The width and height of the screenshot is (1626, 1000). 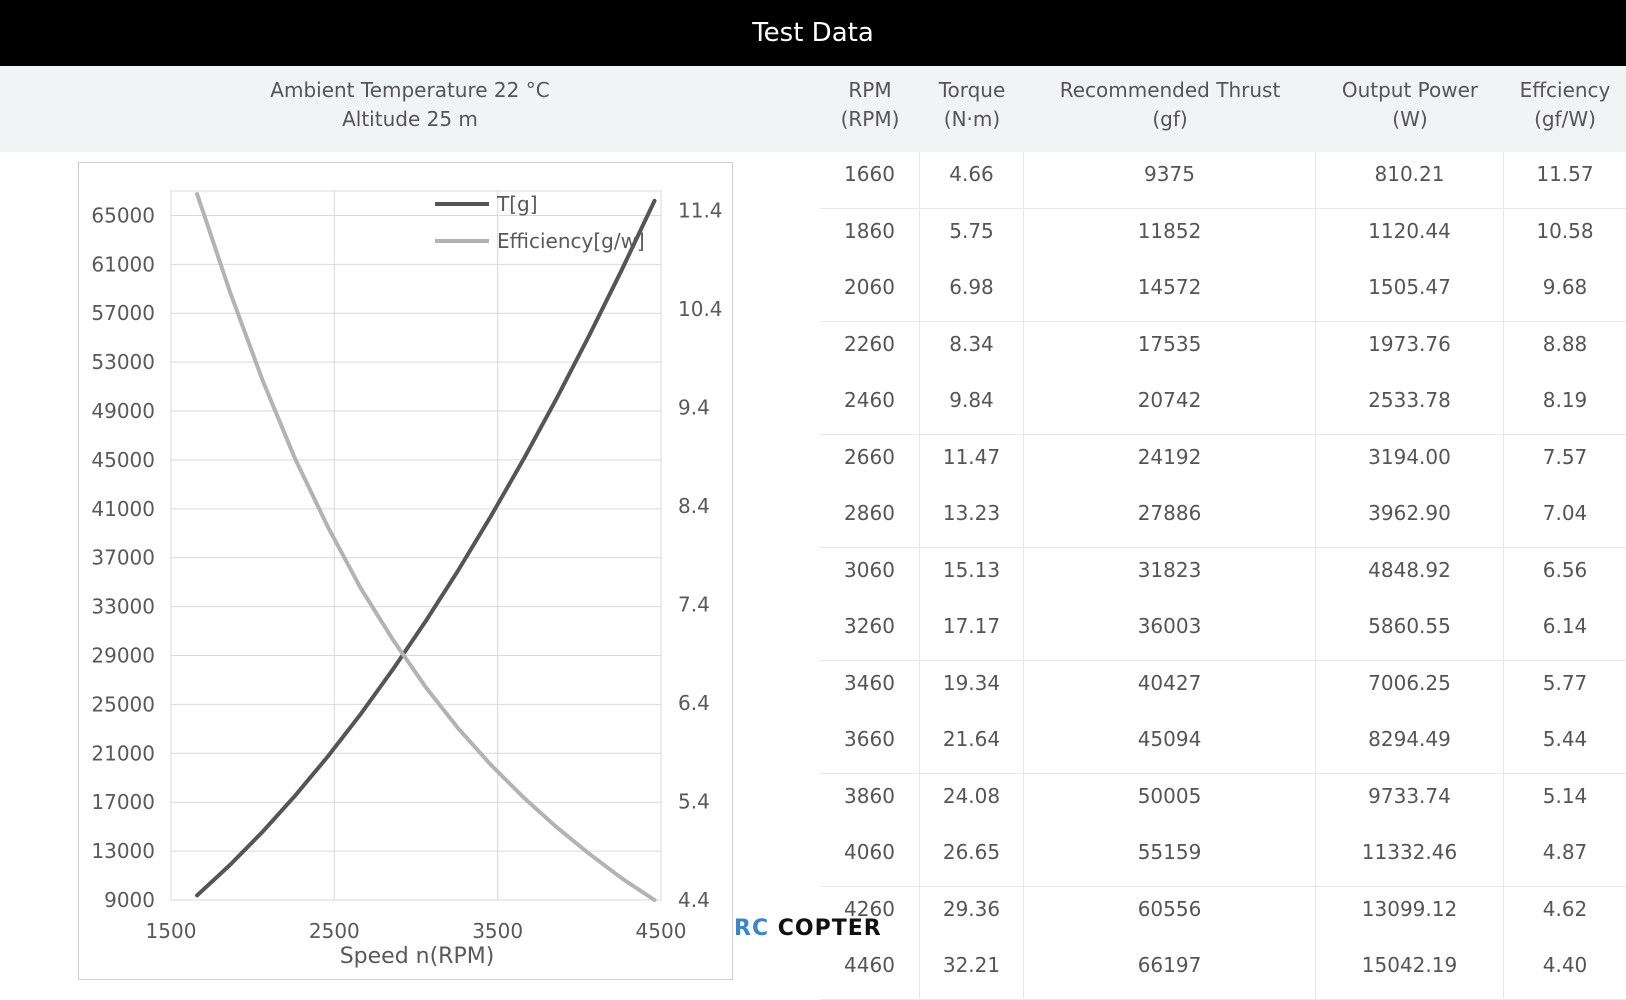 I want to click on altitude: Altitude 25 m, so click(x=410, y=119).